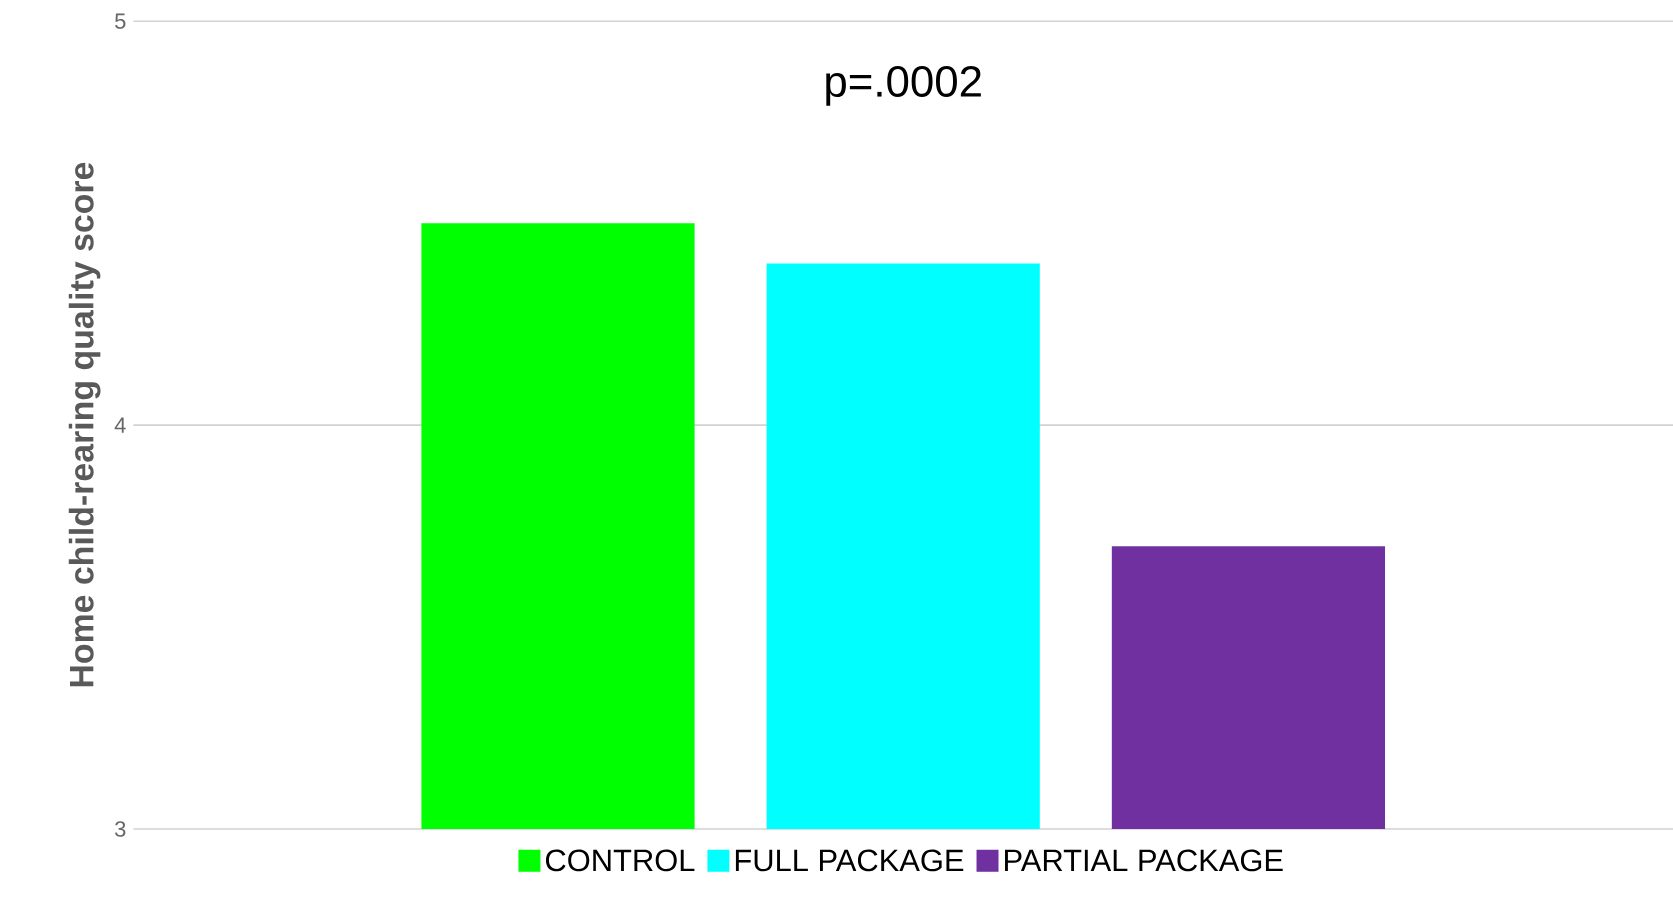 This screenshot has height=897, width=1673. I want to click on annotation: p=.0002, so click(903, 85).